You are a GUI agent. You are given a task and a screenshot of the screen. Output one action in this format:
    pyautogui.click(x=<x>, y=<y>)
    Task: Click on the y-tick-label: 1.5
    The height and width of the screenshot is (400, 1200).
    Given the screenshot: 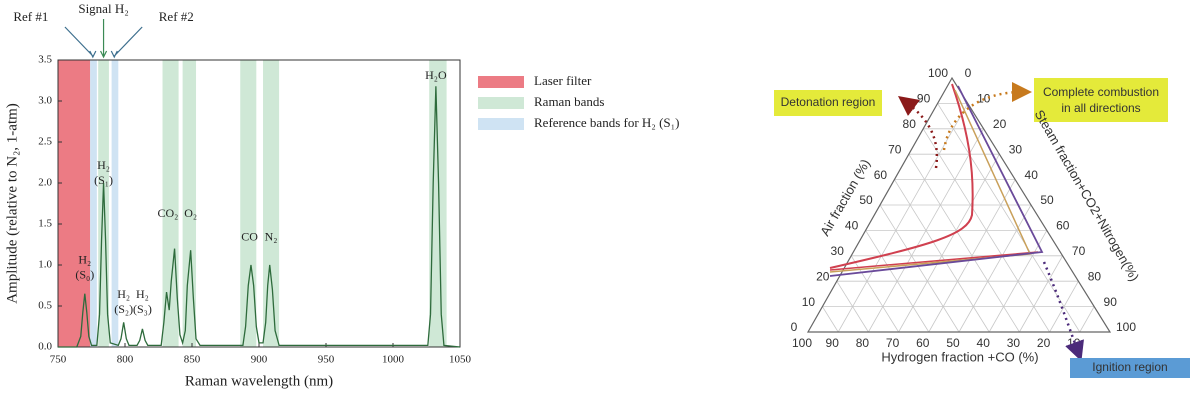 What is the action you would take?
    pyautogui.click(x=45, y=224)
    